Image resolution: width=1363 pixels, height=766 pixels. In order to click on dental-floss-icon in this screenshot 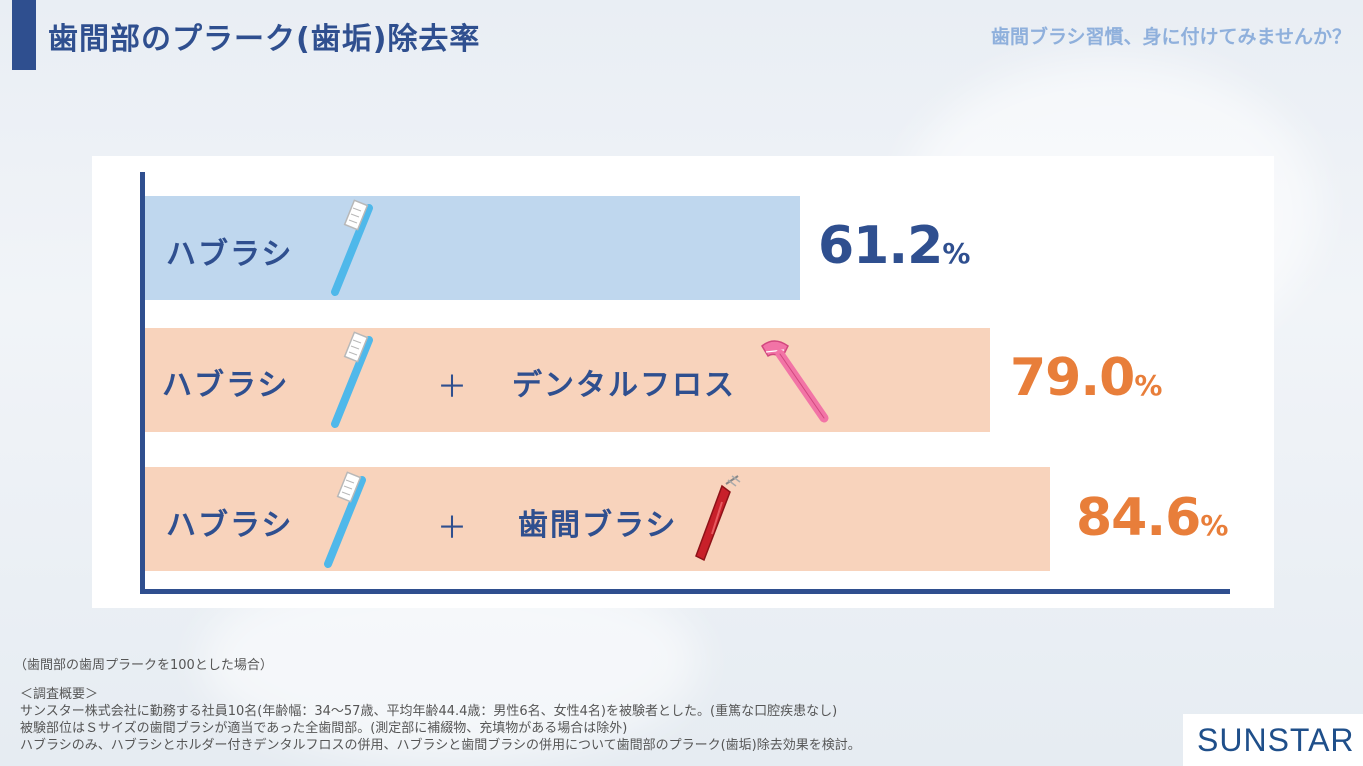, I will do `click(795, 381)`.